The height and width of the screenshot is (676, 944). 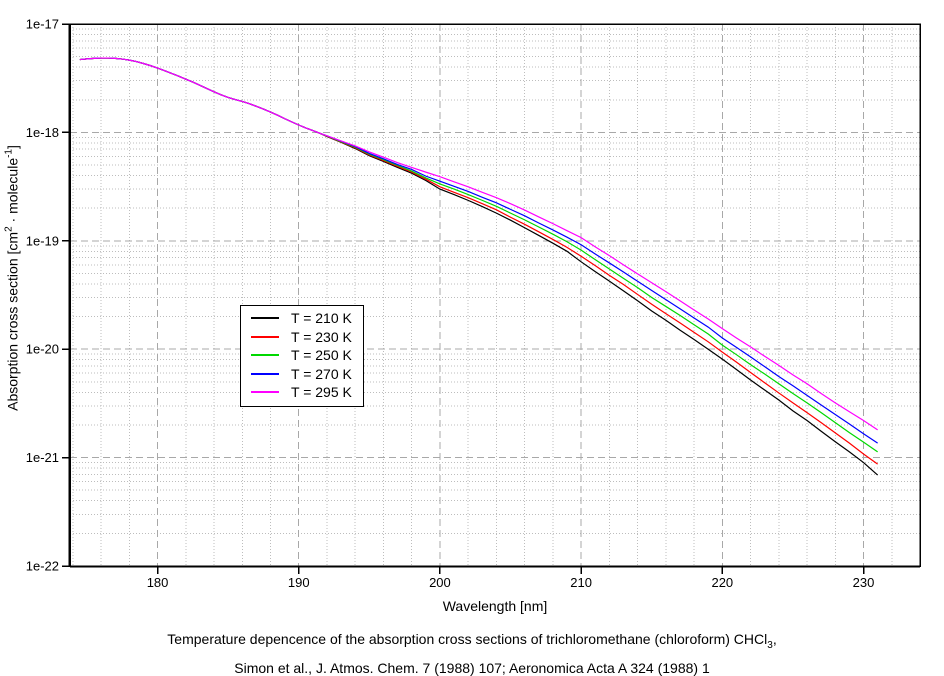 I want to click on legend-item: T = 295 K, so click(x=302, y=392).